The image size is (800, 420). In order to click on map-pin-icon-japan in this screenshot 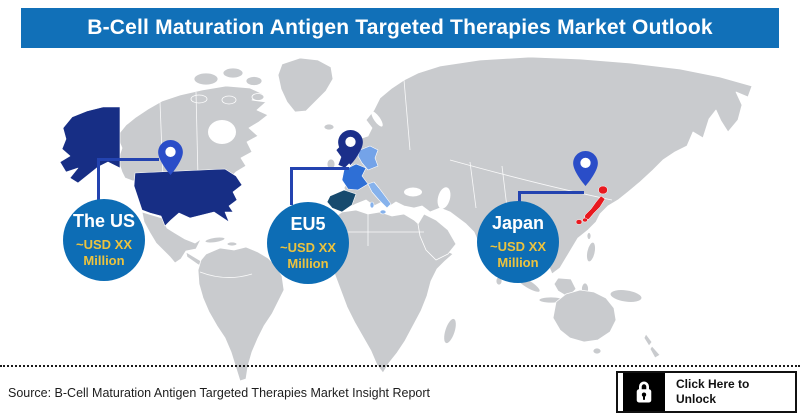, I will do `click(585, 168)`.